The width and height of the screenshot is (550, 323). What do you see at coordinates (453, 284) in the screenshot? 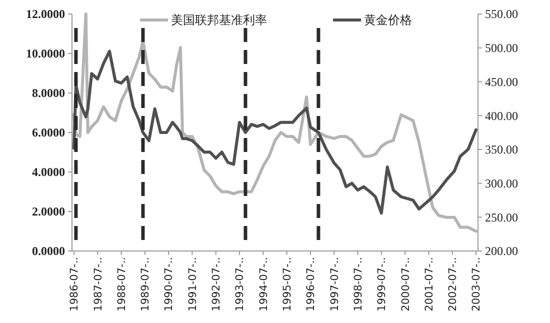
I see `x-tick-label: 2002-07-..` at bounding box center [453, 284].